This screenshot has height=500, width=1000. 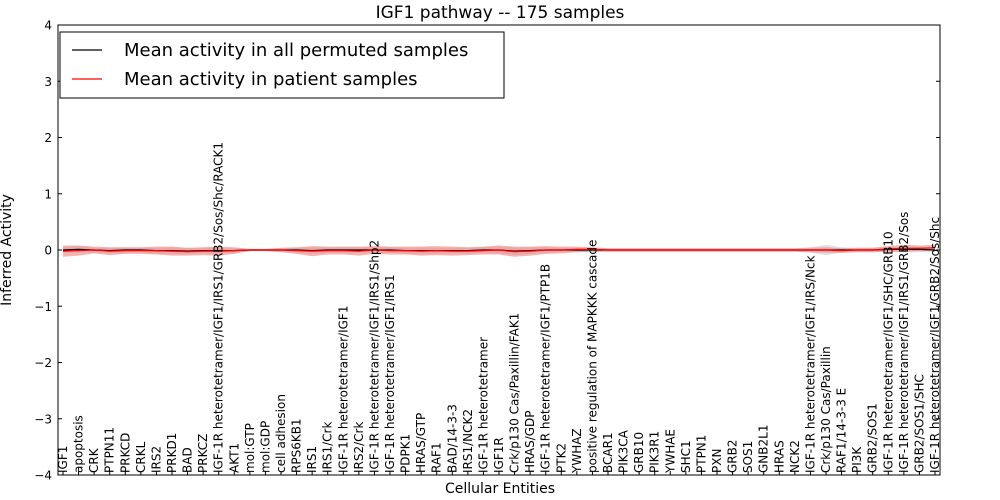 What do you see at coordinates (79, 444) in the screenshot?
I see `x-tick-label: apoptosis` at bounding box center [79, 444].